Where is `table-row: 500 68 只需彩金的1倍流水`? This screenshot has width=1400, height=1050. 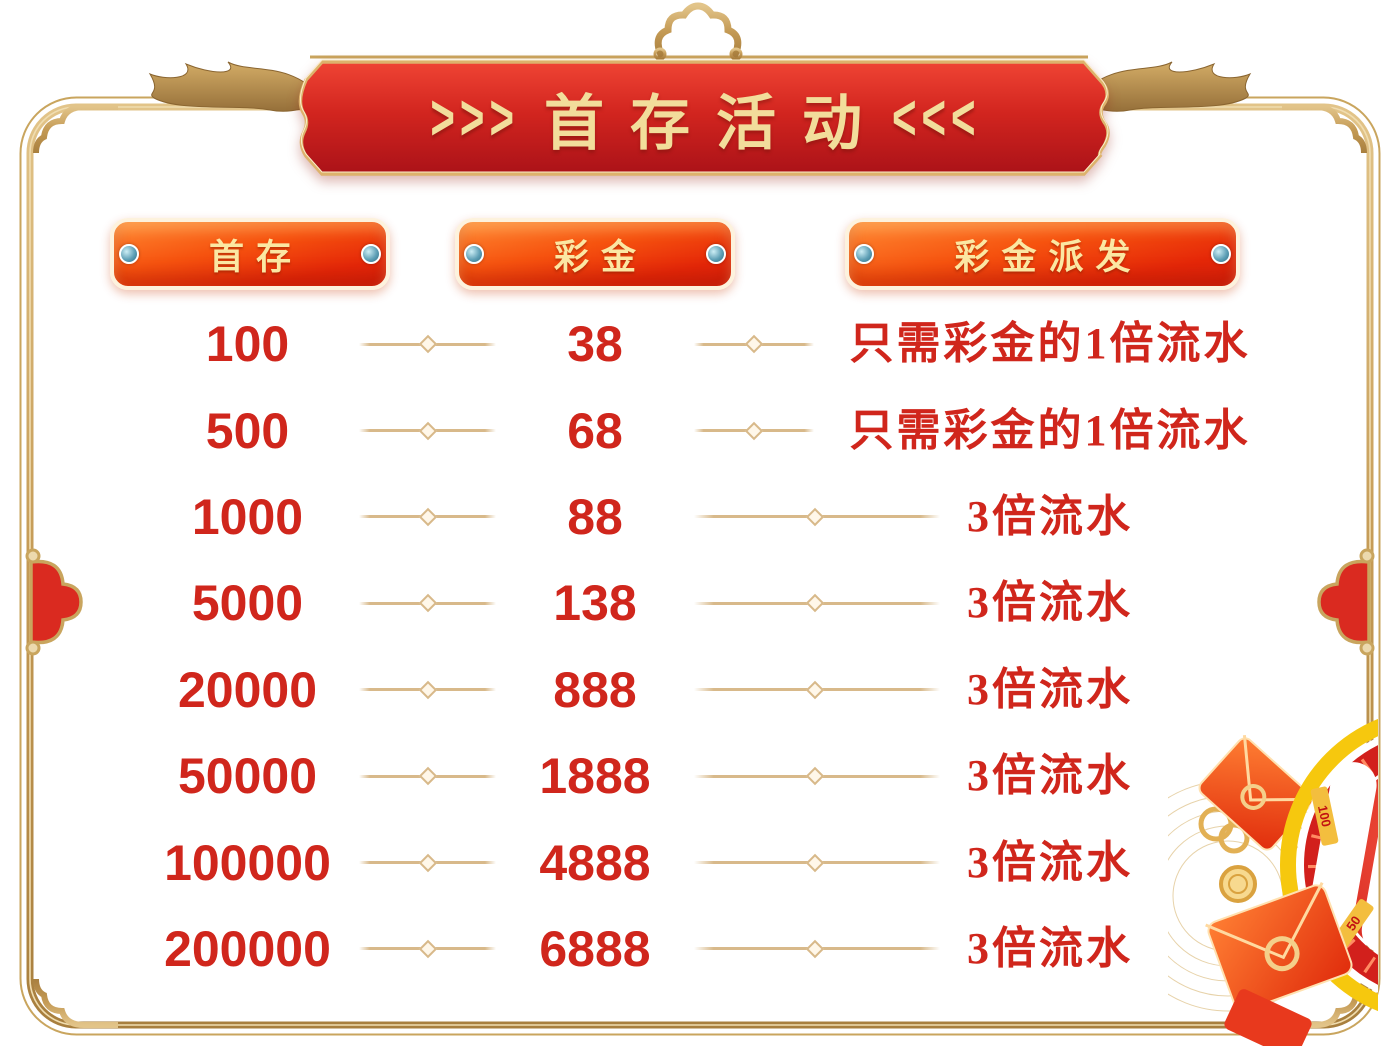
table-row: 500 68 只需彩金的1倍流水 is located at coordinates (711, 430).